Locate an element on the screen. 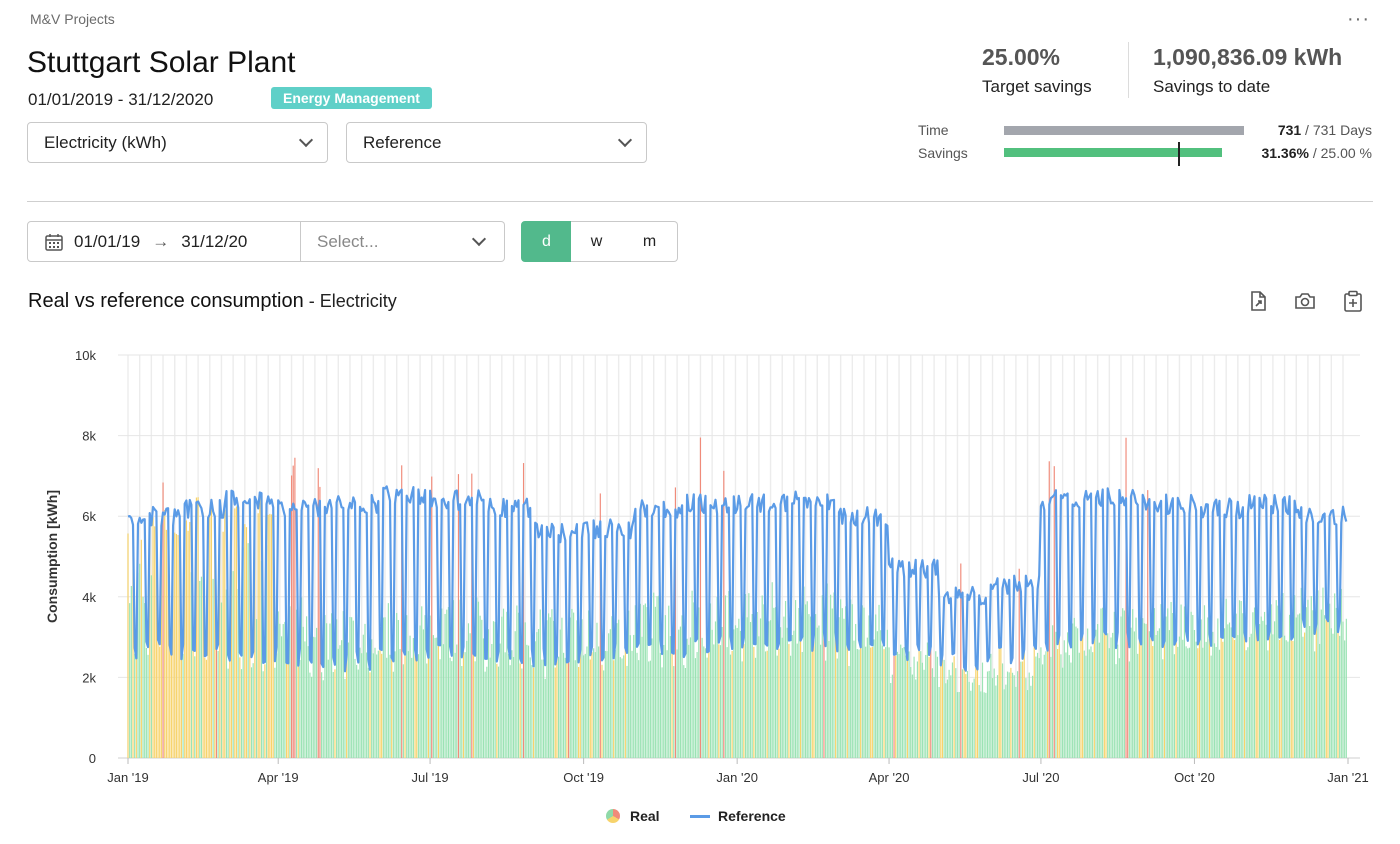  x-tick-label: Jul '20 is located at coordinates (1040, 777).